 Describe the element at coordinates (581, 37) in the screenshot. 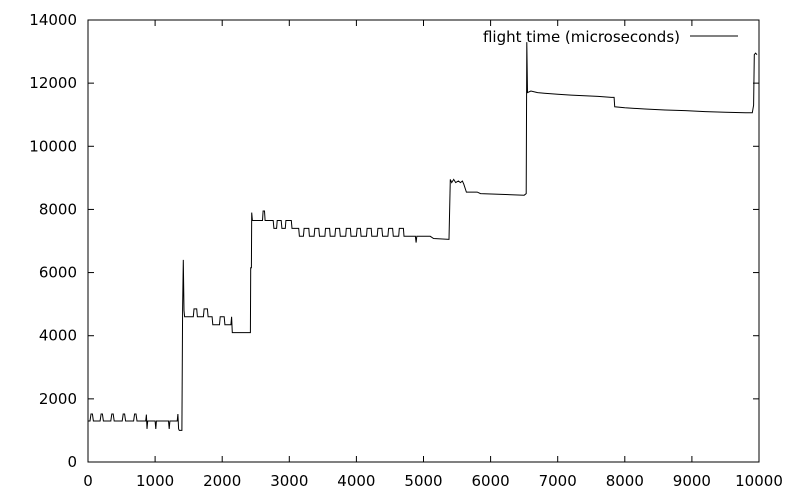

I see `legend-label: flight time (microseconds)` at that location.